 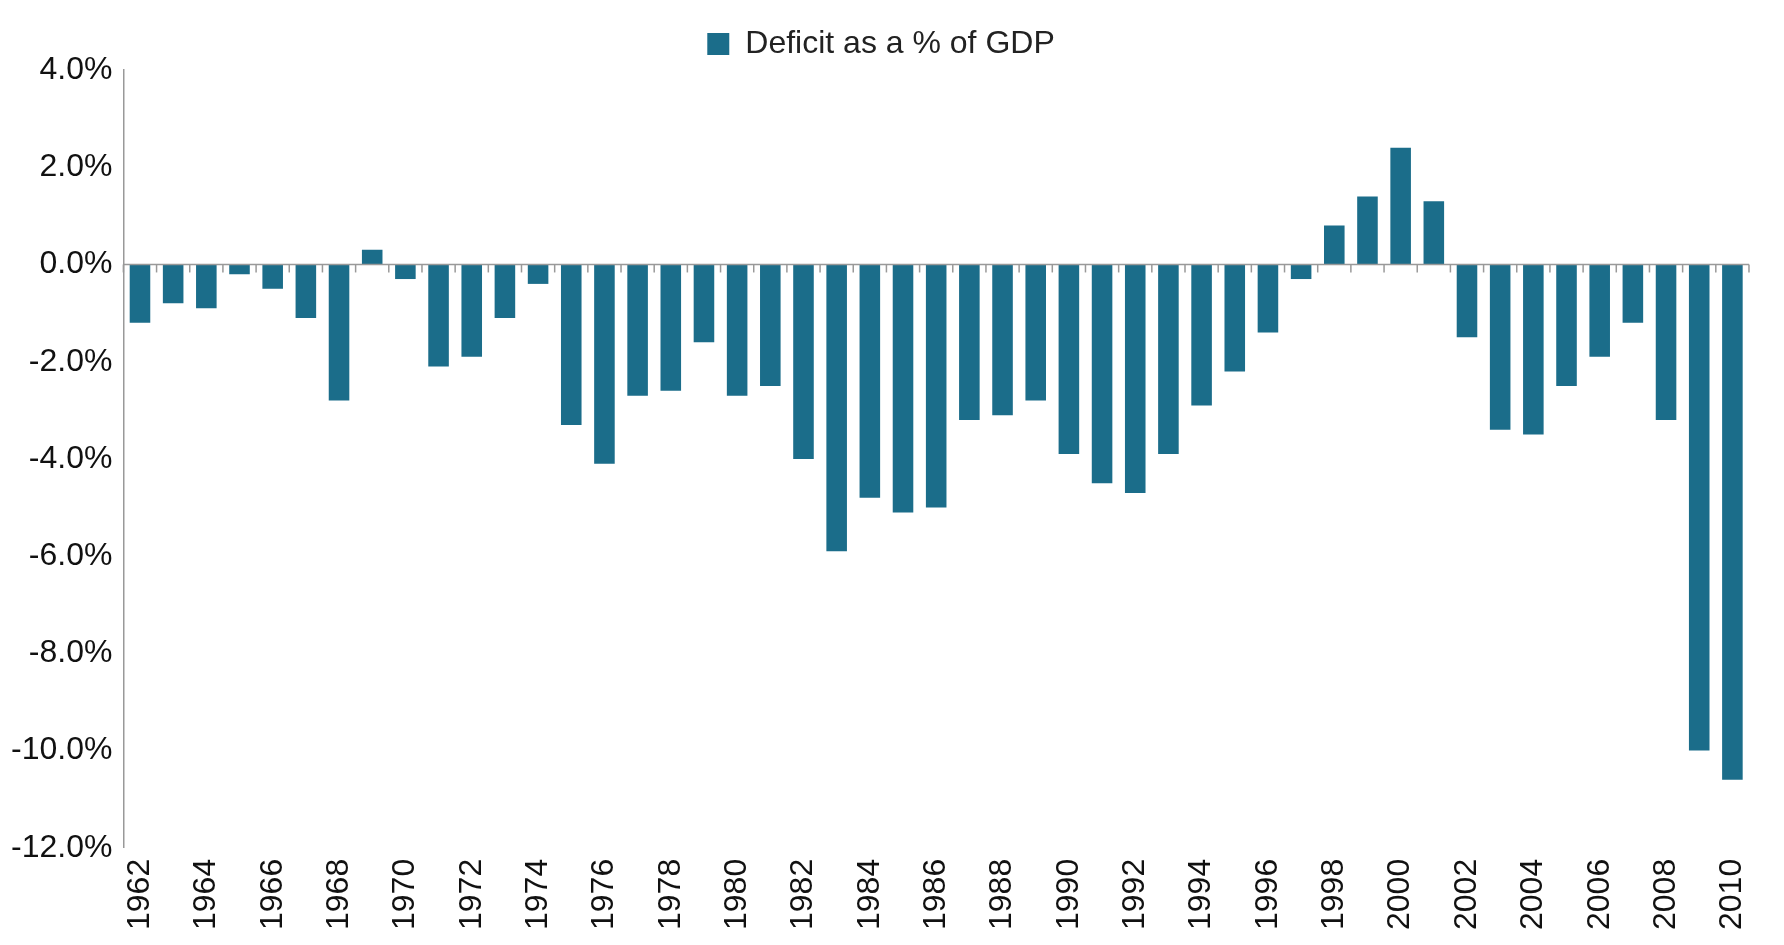 What do you see at coordinates (1265, 894) in the screenshot?
I see `x-tick-label: 1996` at bounding box center [1265, 894].